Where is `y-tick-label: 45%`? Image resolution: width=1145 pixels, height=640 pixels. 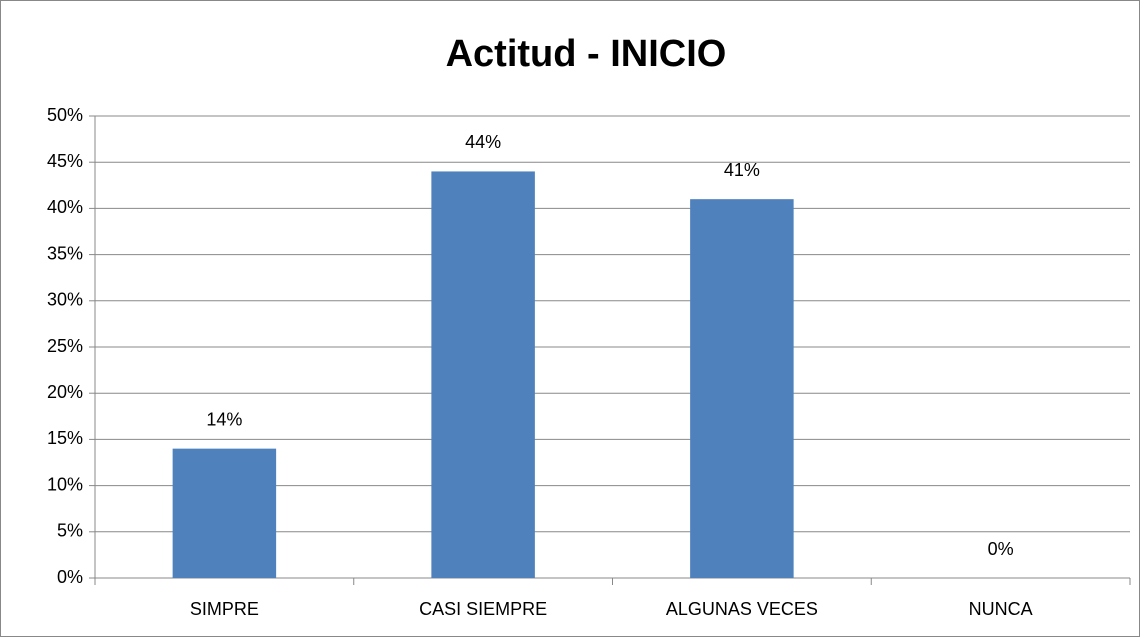 y-tick-label: 45% is located at coordinates (65, 161).